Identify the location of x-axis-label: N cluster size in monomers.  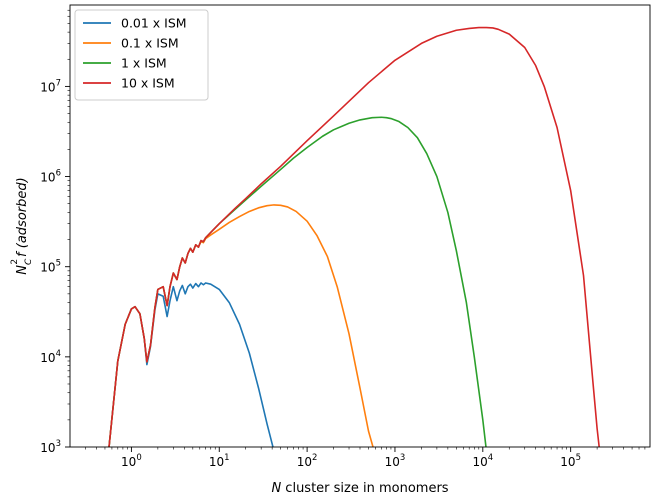
(359, 488).